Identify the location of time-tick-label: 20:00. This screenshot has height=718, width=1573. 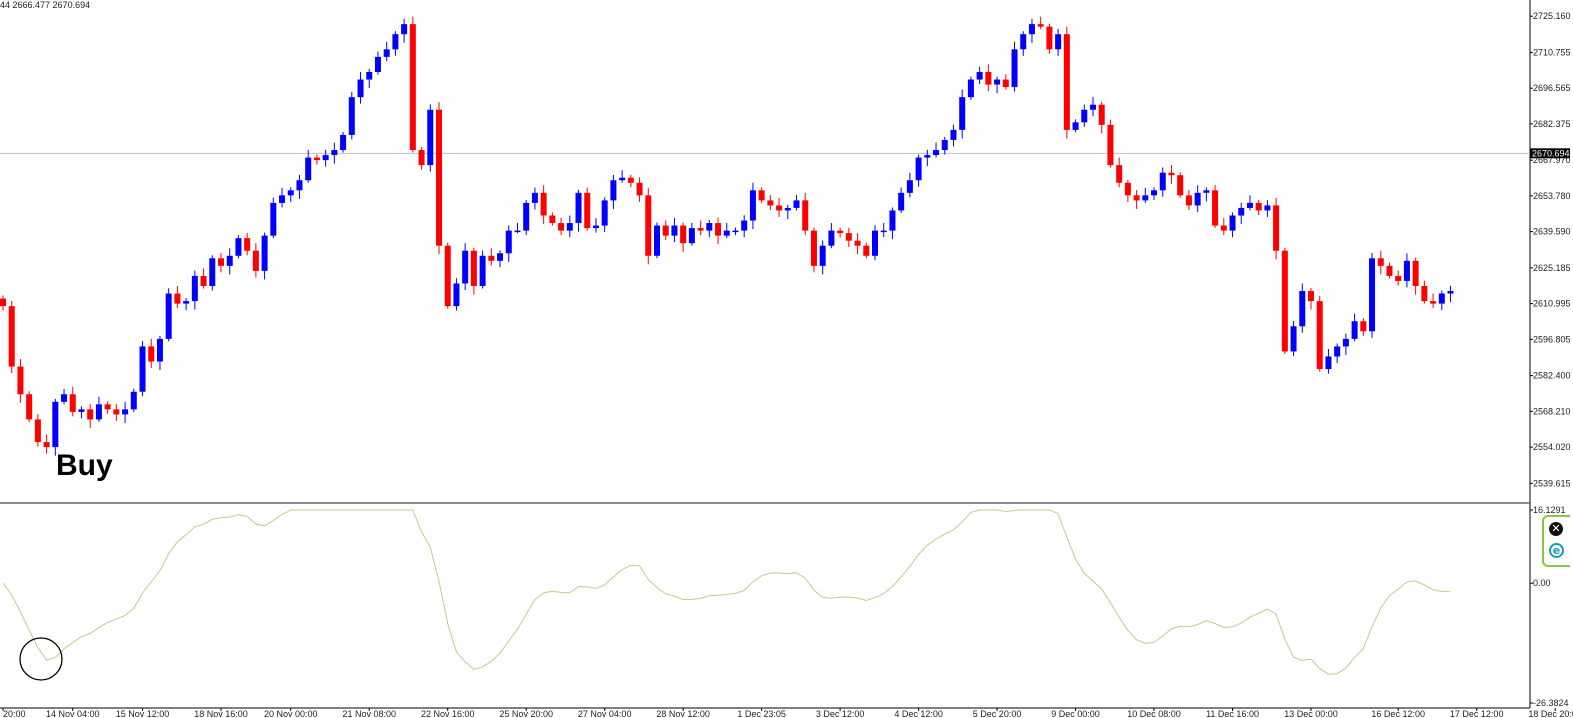
(14, 713).